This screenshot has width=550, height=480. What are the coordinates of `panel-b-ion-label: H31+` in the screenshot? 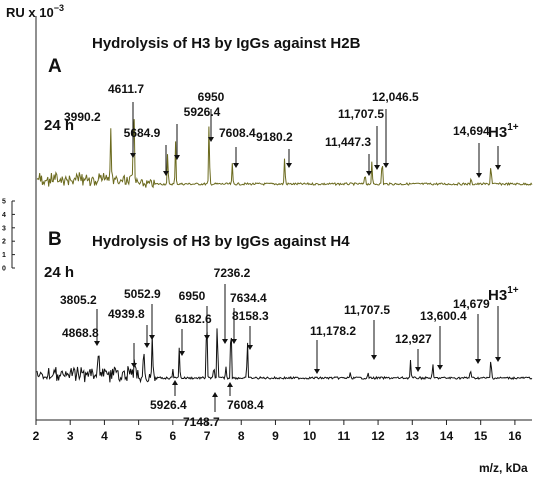 It's located at (503, 294).